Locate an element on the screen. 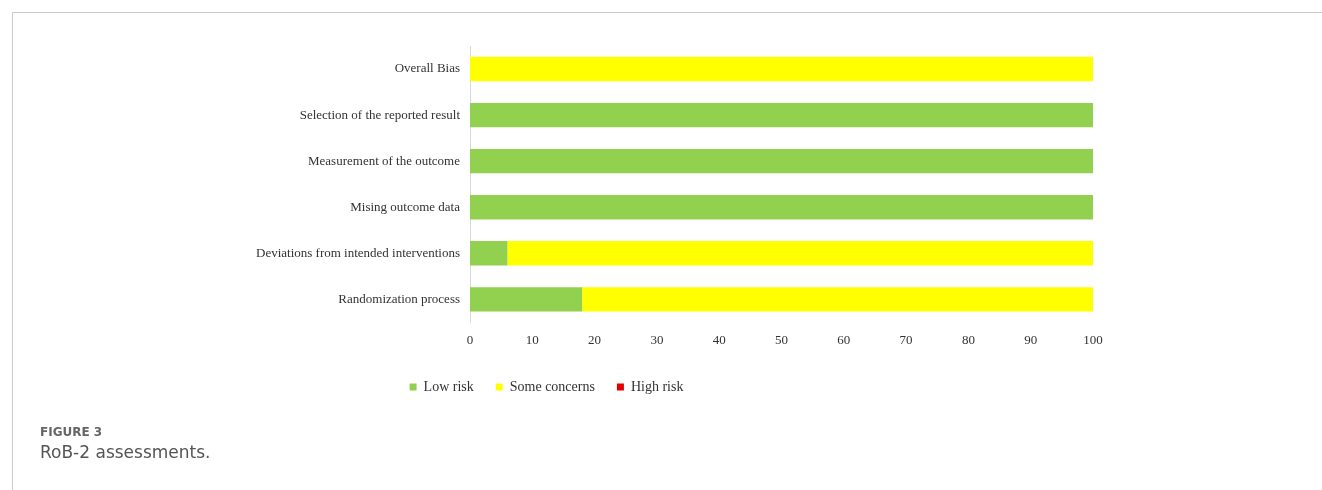  x-tick-label: 60 is located at coordinates (844, 339).